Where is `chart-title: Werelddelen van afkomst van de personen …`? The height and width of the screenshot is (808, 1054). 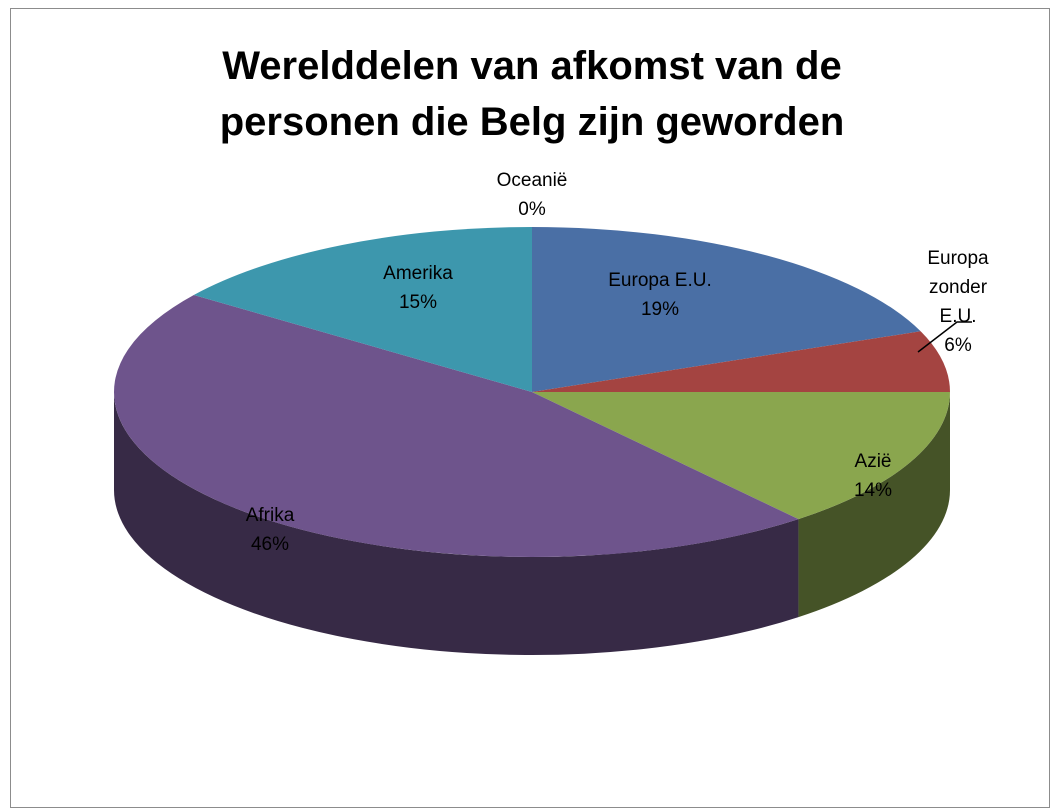 chart-title: Werelddelen van afkomst van de personen … is located at coordinates (532, 94).